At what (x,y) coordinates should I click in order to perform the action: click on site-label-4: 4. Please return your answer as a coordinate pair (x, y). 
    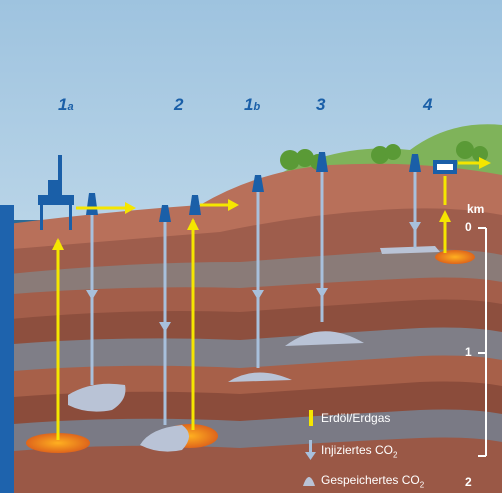
    Looking at the image, I should click on (428, 104).